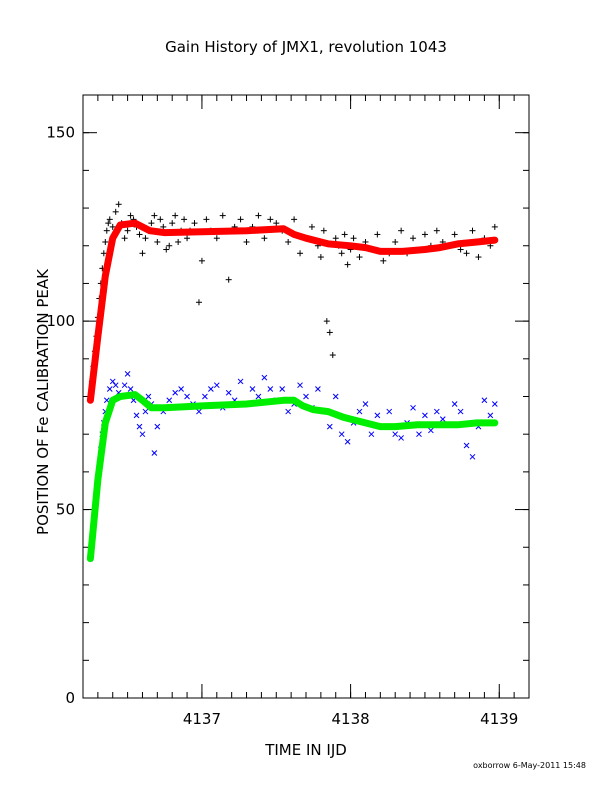 The height and width of the screenshot is (792, 612). I want to click on smooth-series-line, so click(292, 477).